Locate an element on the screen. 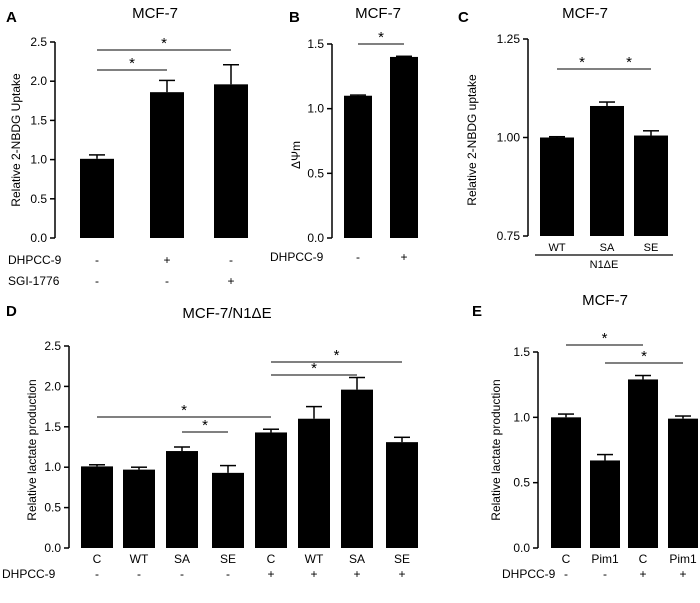 The width and height of the screenshot is (700, 603). panel-title: MCF-7/N1ΔE is located at coordinates (226, 313).